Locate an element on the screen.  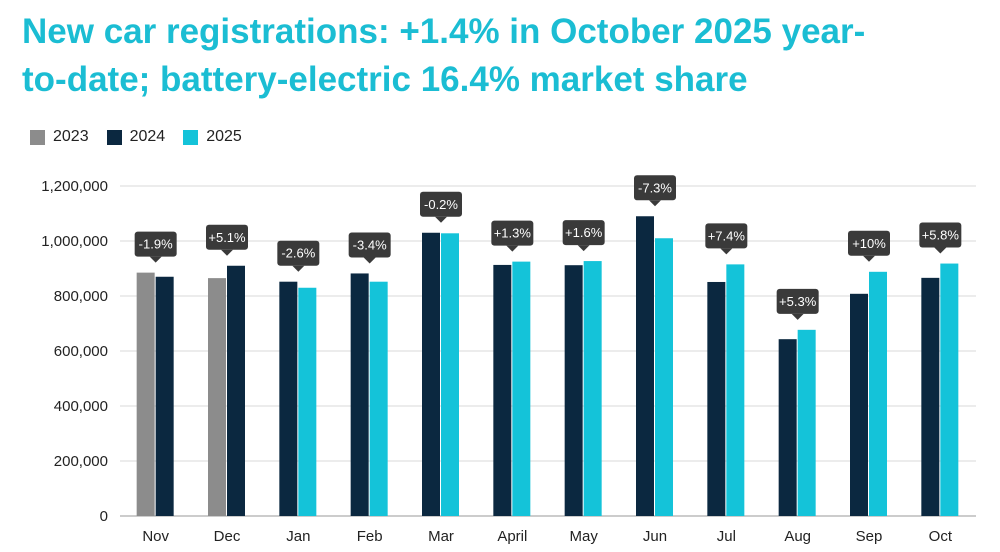
x-tick-label-april: April is located at coordinates (512, 536).